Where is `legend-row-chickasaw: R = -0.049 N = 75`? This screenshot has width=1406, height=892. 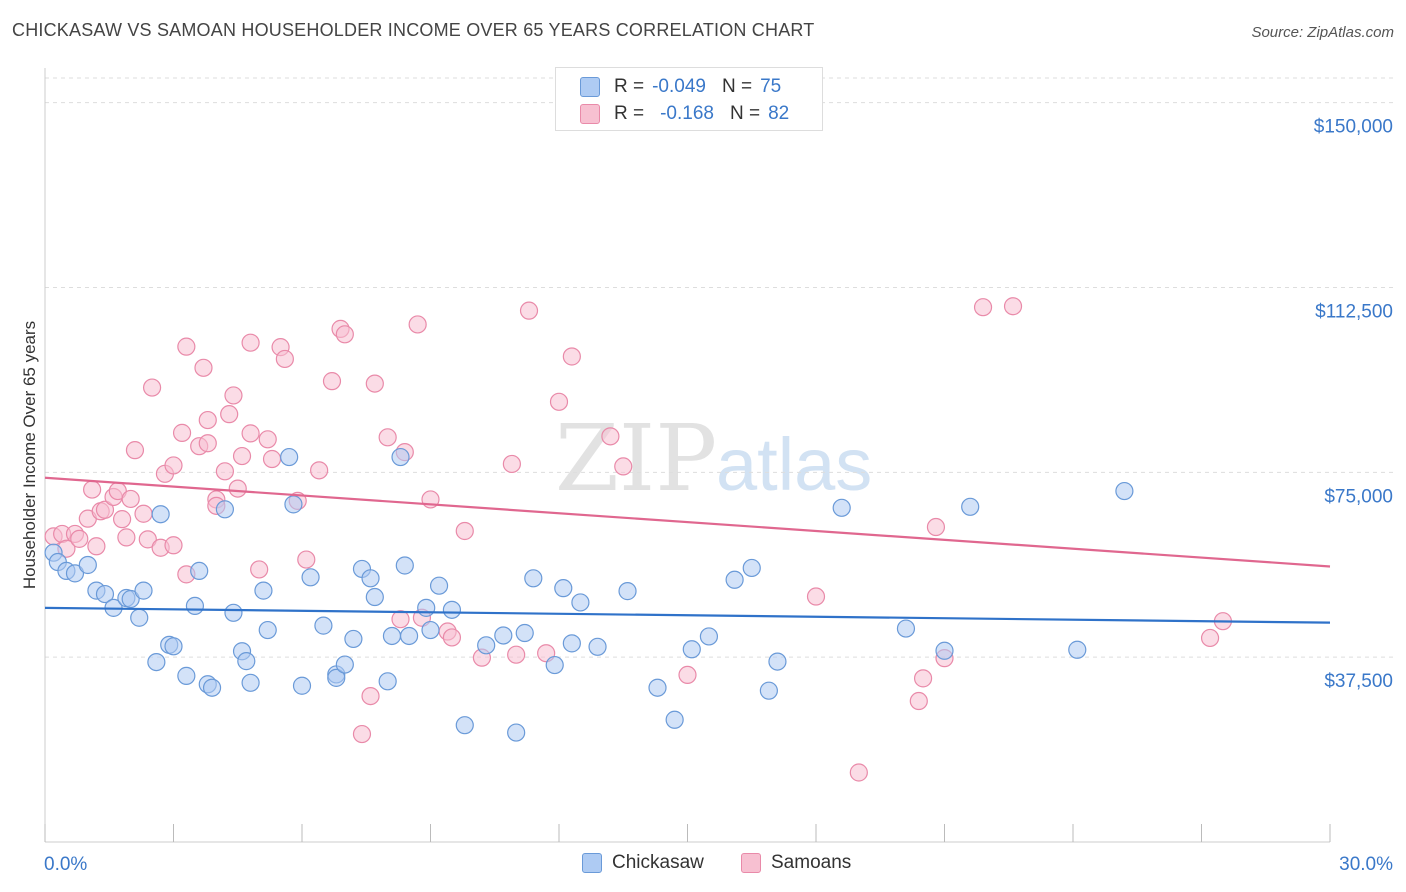
legend-row-chickasaw: R = -0.049 N = 75 is located at coordinates (688, 87).